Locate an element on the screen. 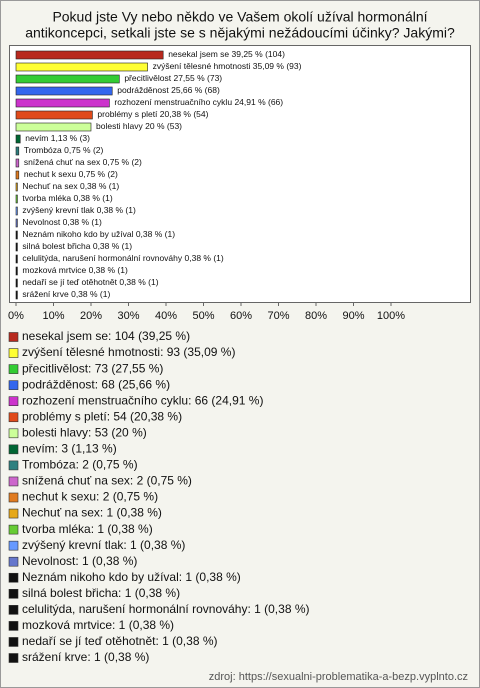 The width and height of the screenshot is (480, 688). bar-category: bolesti hlavy is located at coordinates (120, 126).